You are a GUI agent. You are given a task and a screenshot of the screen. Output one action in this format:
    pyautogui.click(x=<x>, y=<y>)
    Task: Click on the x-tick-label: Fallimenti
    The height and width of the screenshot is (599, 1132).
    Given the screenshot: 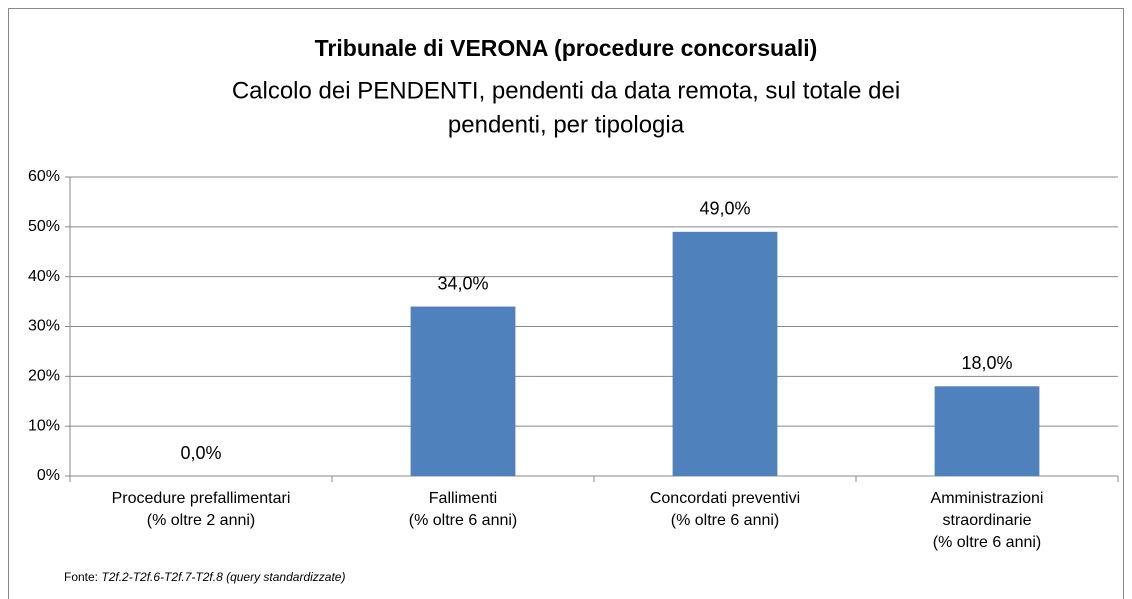 What is the action you would take?
    pyautogui.click(x=463, y=498)
    